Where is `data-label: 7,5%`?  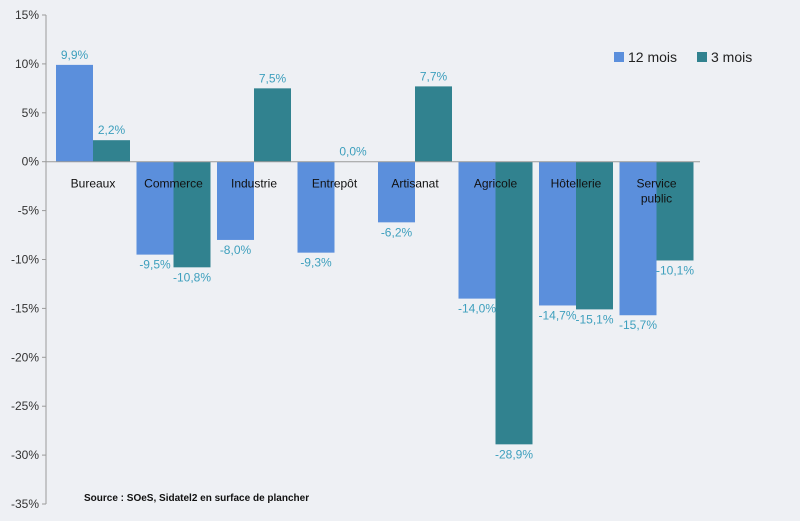 data-label: 7,5% is located at coordinates (273, 78).